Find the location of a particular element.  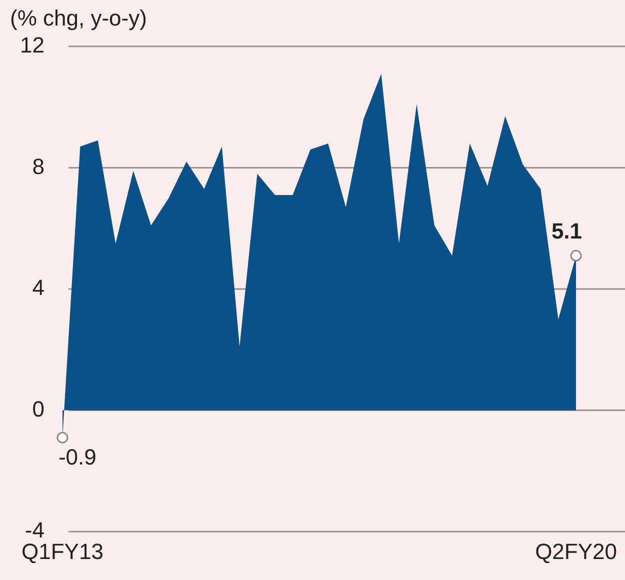

x-tick-label: Q2FY20 is located at coordinates (576, 551).